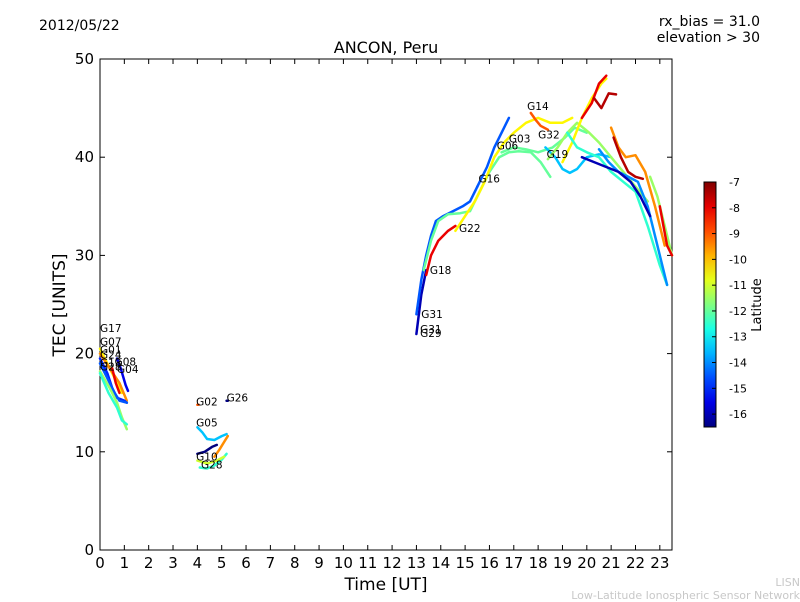 The image size is (800, 602). Describe the element at coordinates (84, 452) in the screenshot. I see `y-tick-label: 10` at that location.